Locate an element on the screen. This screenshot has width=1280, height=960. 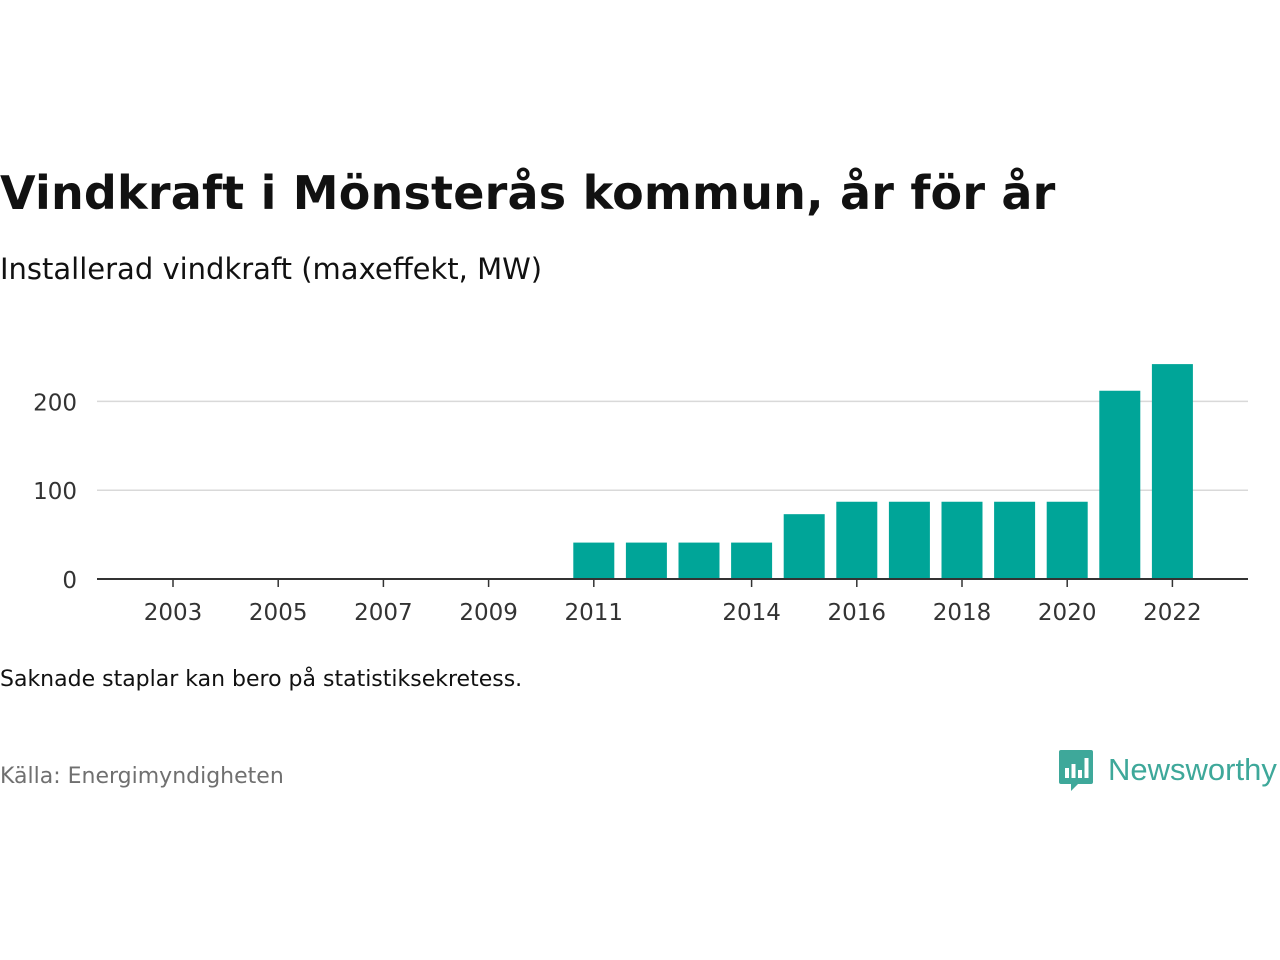
bar-2016 is located at coordinates (857, 540).